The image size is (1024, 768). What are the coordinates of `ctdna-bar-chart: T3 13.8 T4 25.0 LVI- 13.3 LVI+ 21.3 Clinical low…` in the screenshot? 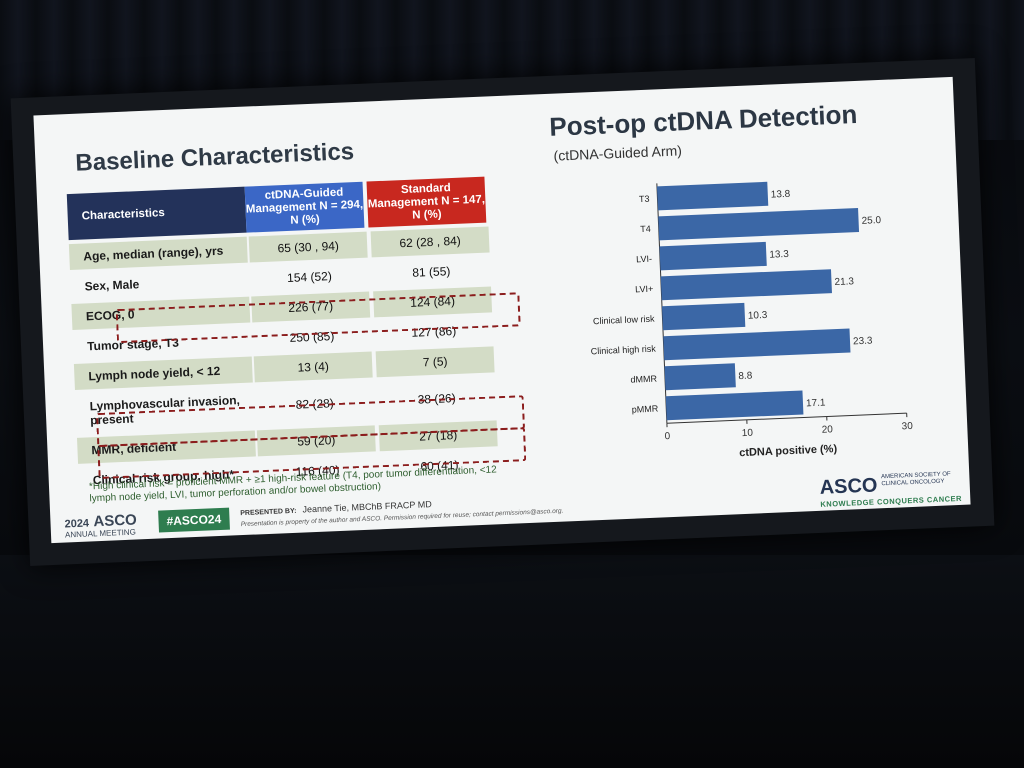 It's located at (752, 320).